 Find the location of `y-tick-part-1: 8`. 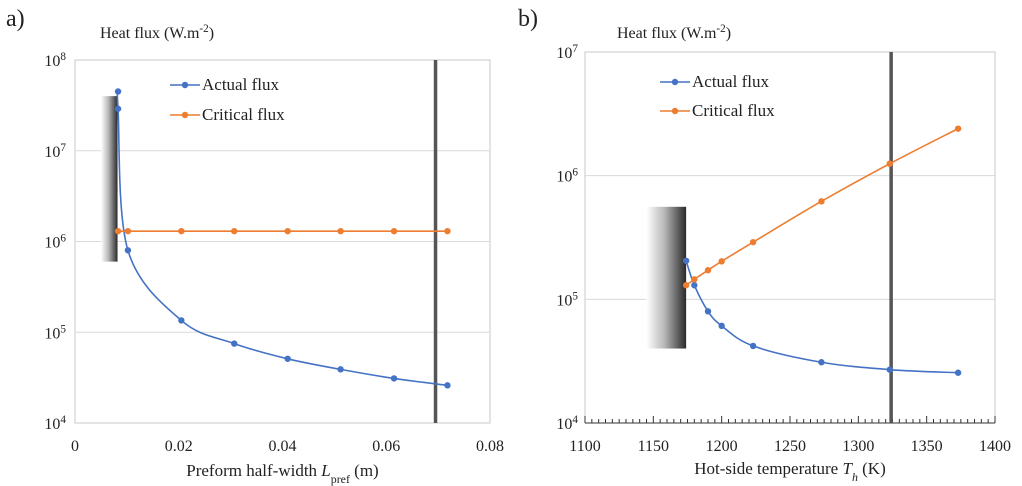

y-tick-part-1: 8 is located at coordinates (63, 57).